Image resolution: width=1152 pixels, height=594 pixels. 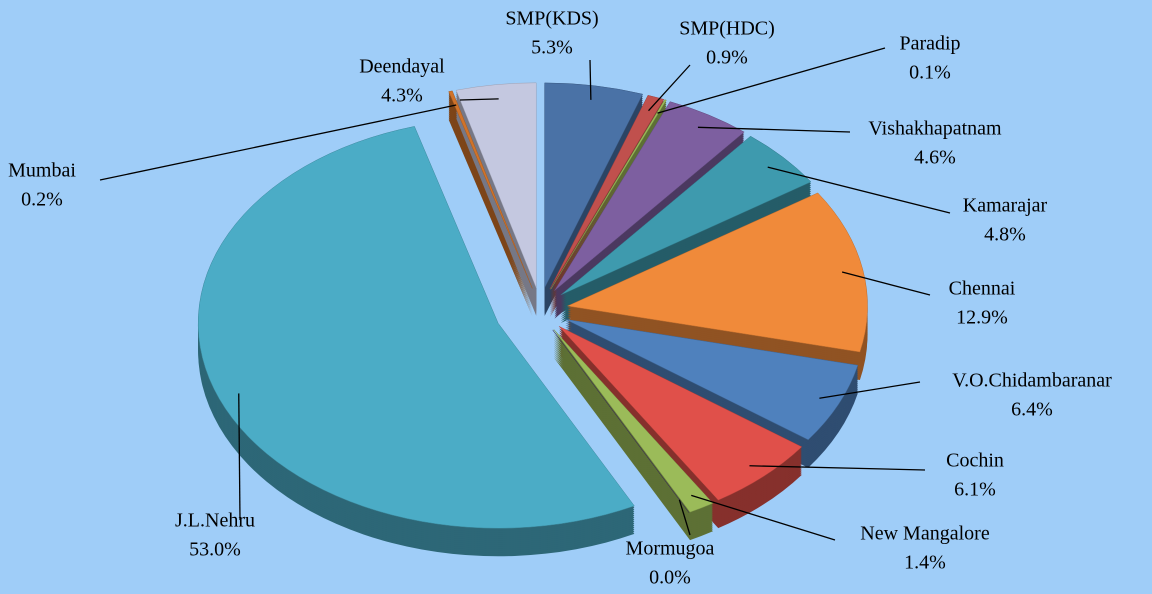 I want to click on slice-label: V.O.Chidambaranar, so click(x=1032, y=381).